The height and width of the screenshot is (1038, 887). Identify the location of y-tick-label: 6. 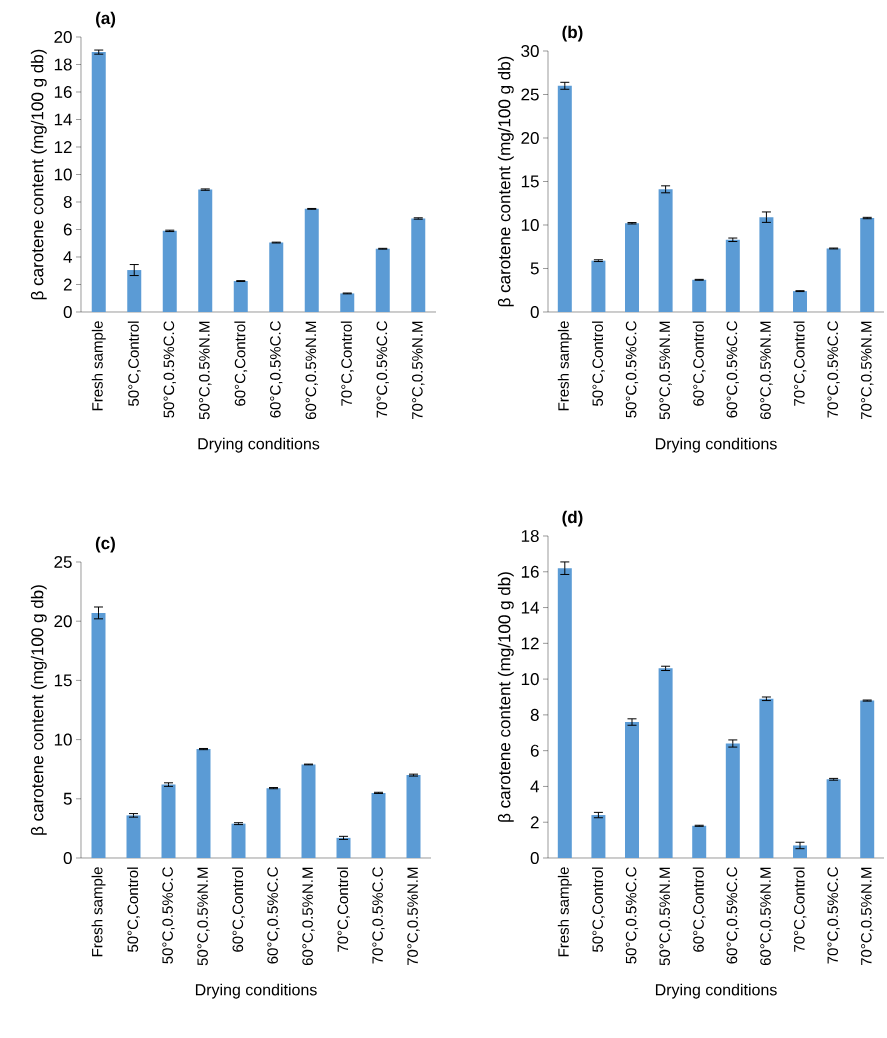
(67, 229).